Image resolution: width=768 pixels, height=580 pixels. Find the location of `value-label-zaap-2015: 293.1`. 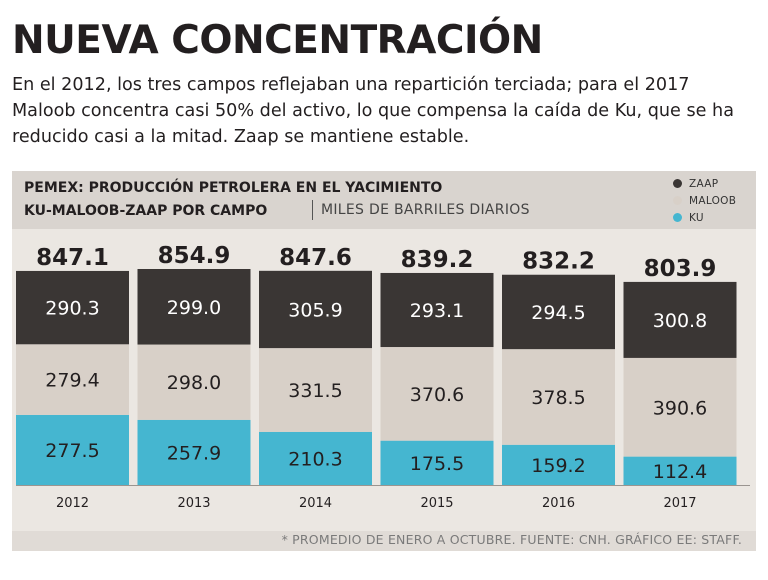

value-label-zaap-2015: 293.1 is located at coordinates (437, 311).